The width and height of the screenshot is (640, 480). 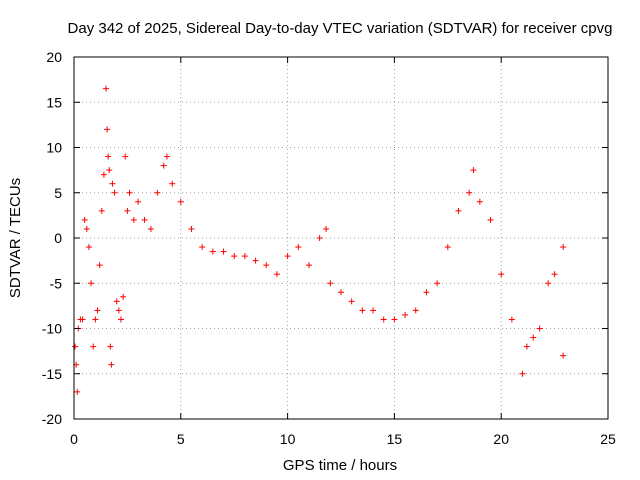 I want to click on y-tick-label: 10, so click(x=54, y=148).